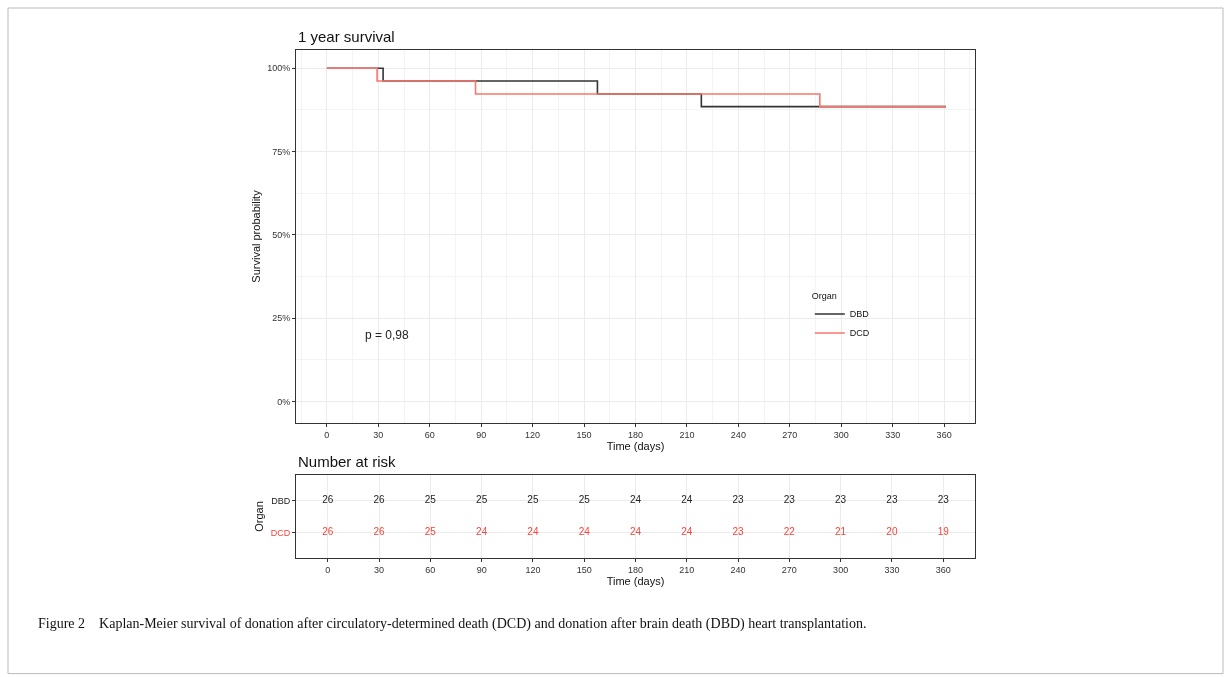 Image resolution: width=1227 pixels, height=677 pixels. Describe the element at coordinates (943, 531) in the screenshot. I see `data-label: 19` at that location.